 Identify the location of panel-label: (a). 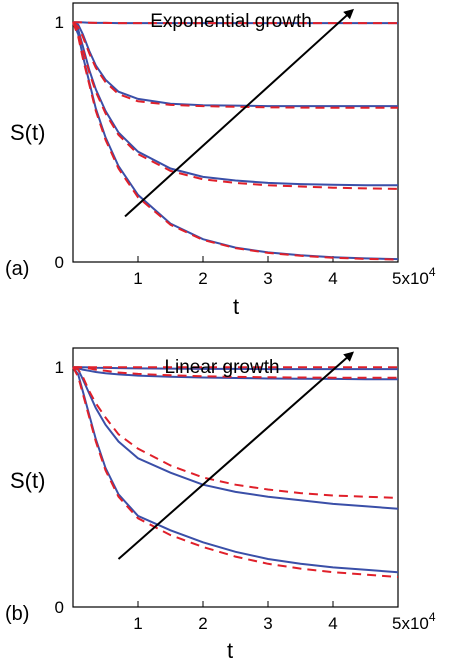
(17, 269).